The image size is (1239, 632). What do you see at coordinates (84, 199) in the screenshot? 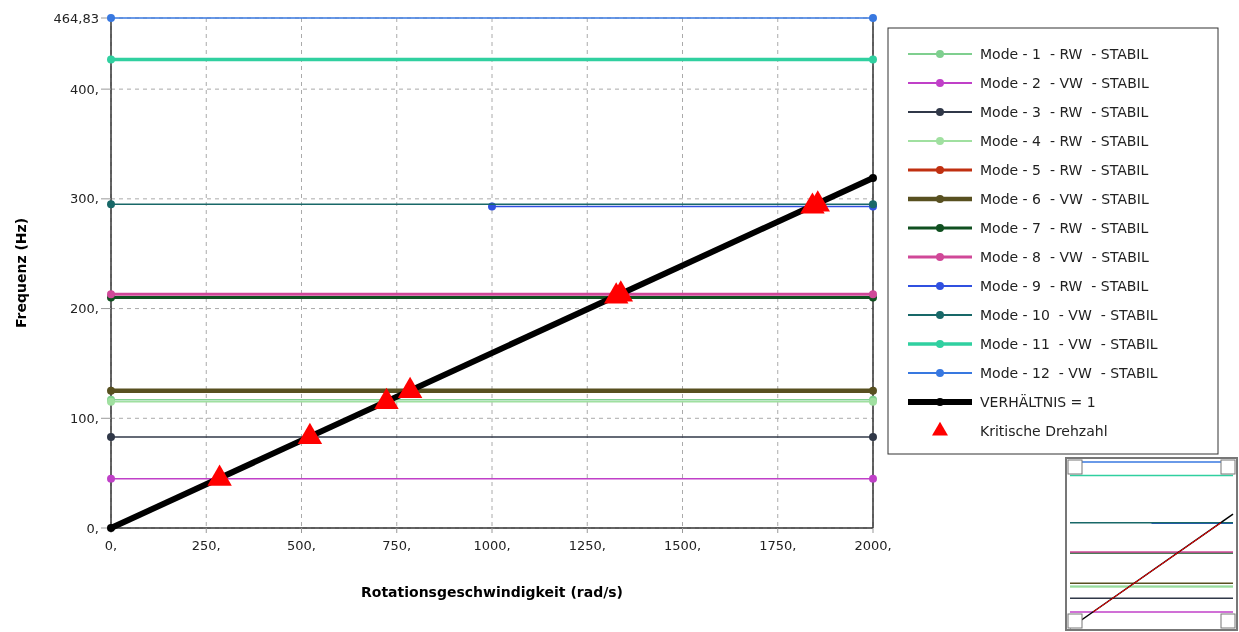
I see `y-tick-label: 300,` at bounding box center [84, 199].